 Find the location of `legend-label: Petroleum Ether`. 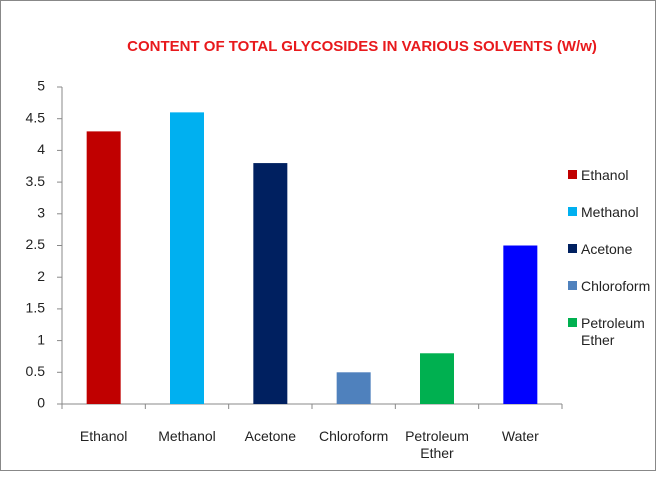

legend-label: Petroleum Ether is located at coordinates (613, 331).